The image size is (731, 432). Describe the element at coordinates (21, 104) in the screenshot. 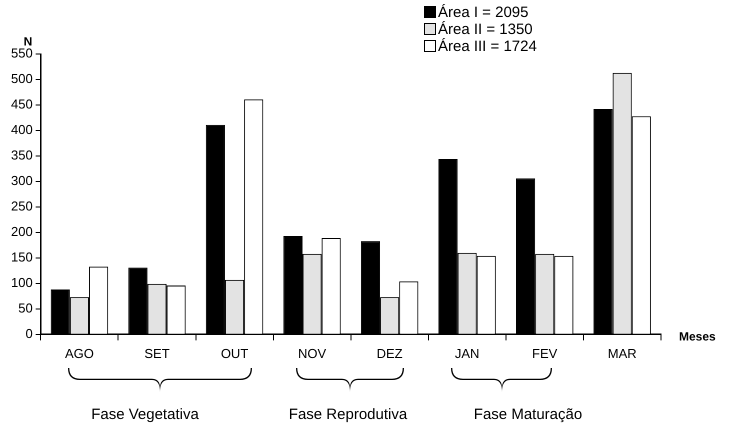

I see `y-tick-label: 450` at that location.